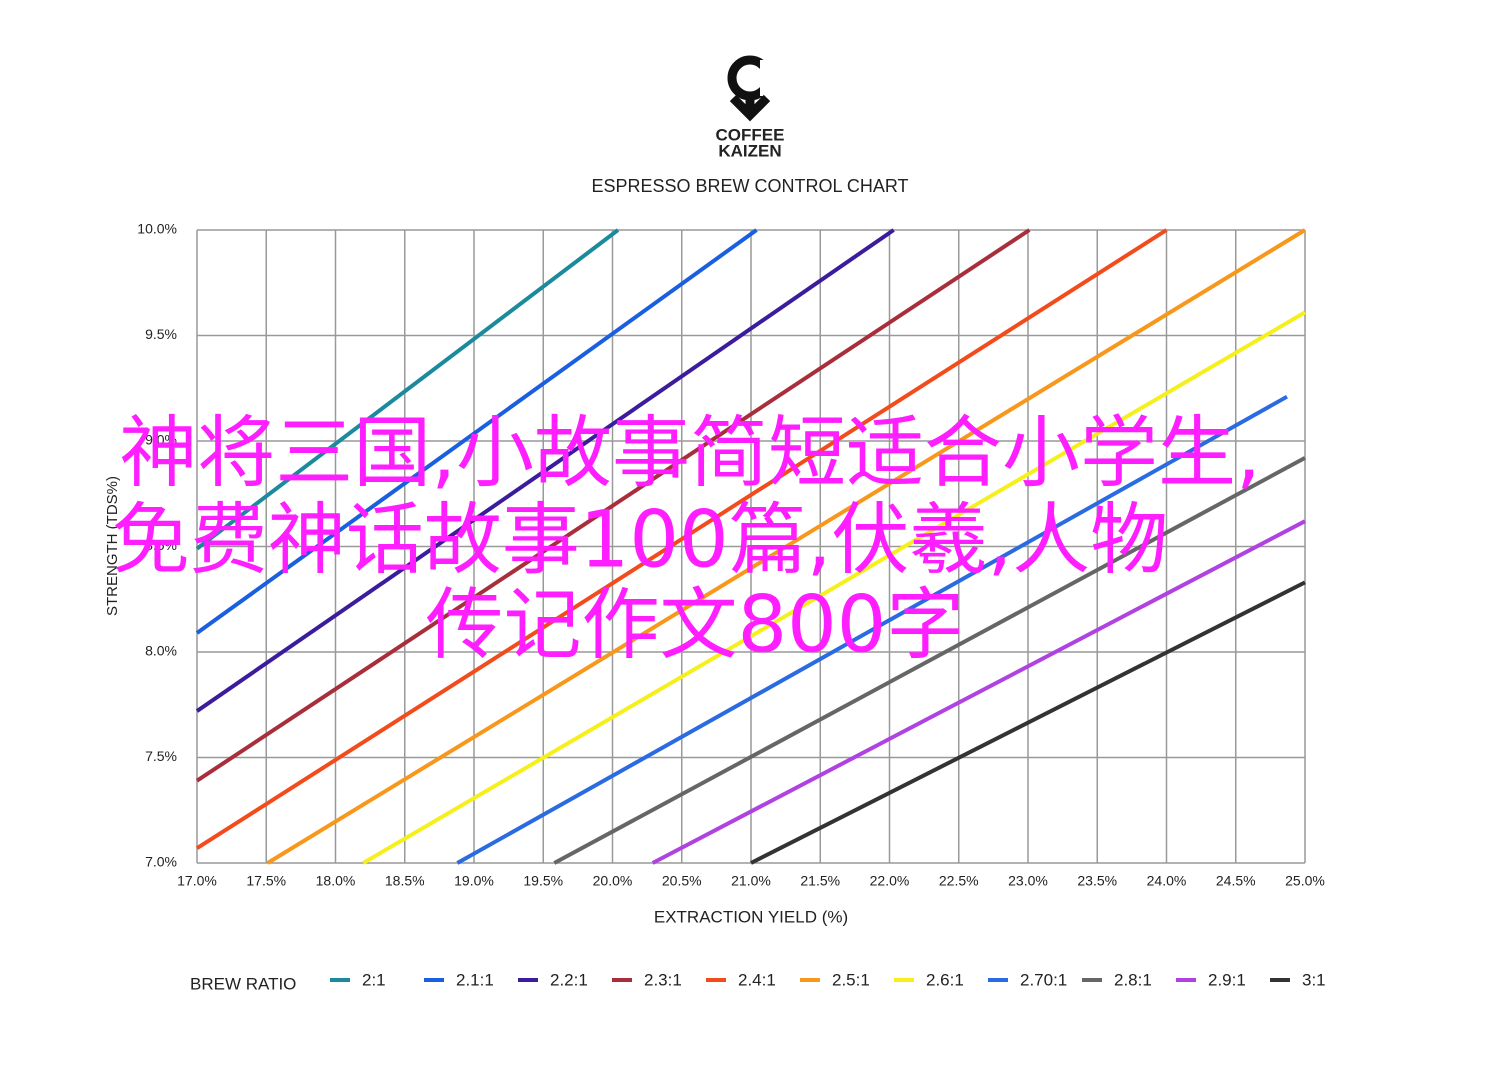  Describe the element at coordinates (569, 979) in the screenshot. I see `legend-label: 2.2:1` at that location.